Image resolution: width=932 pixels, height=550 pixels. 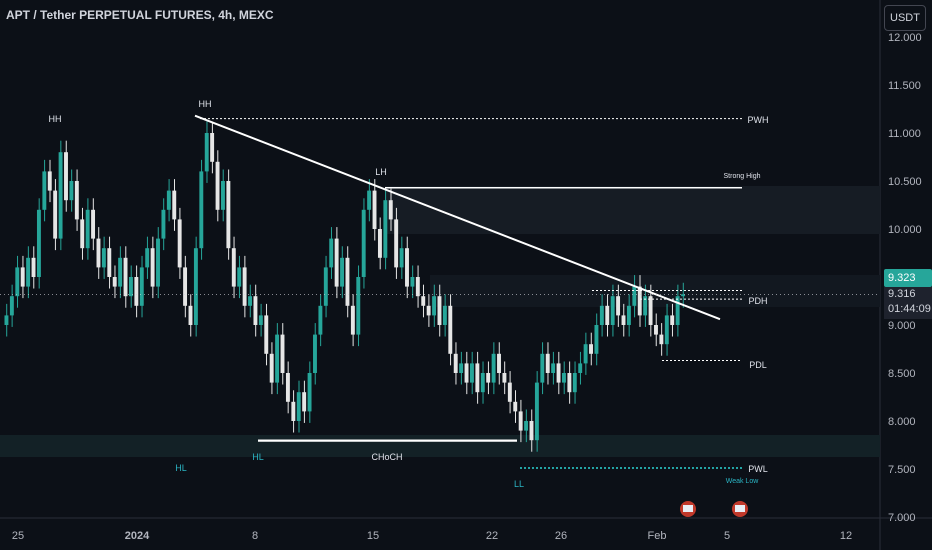 What do you see at coordinates (18, 536) in the screenshot?
I see `x-tick-label: 25` at bounding box center [18, 536].